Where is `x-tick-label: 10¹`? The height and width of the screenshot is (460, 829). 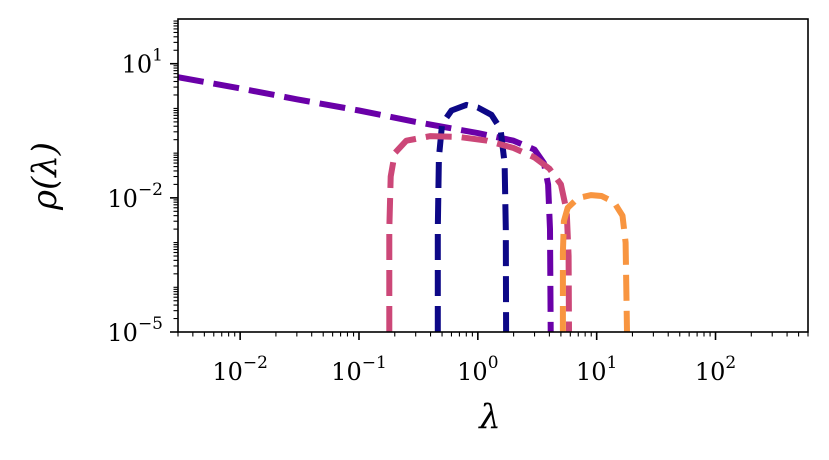
x-tick-label: 10¹ is located at coordinates (596, 369).